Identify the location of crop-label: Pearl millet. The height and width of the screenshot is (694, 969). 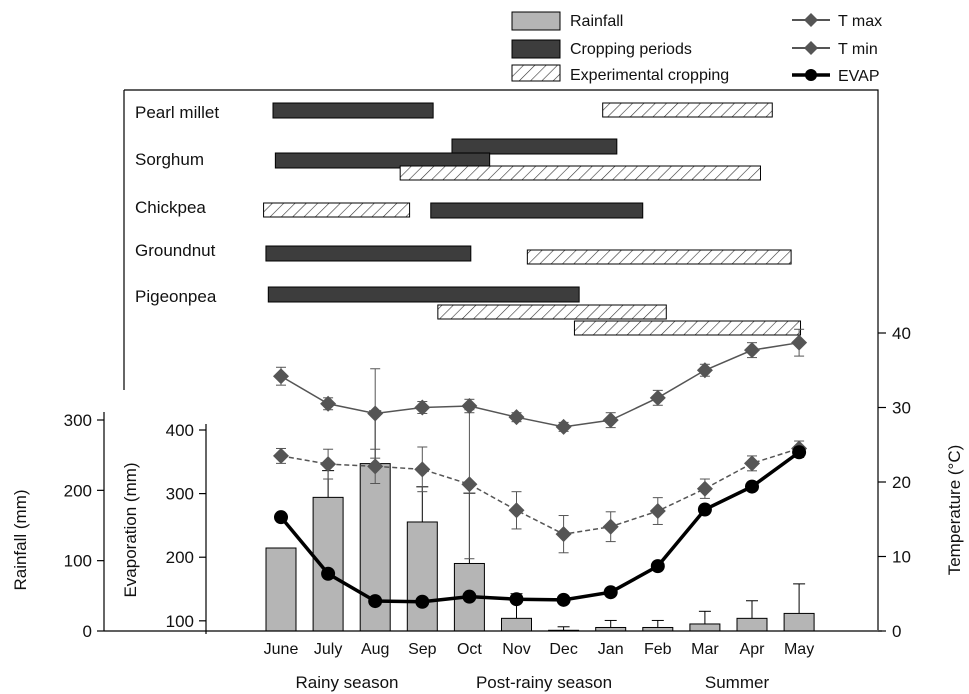
(177, 112).